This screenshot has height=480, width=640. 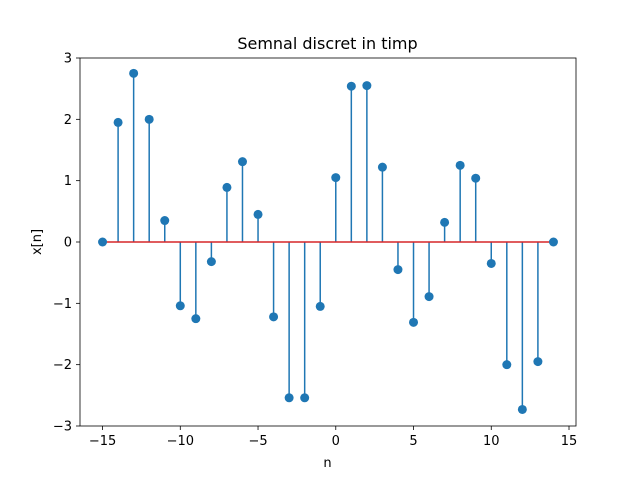 What do you see at coordinates (68, 59) in the screenshot?
I see `y-tick-label: 3` at bounding box center [68, 59].